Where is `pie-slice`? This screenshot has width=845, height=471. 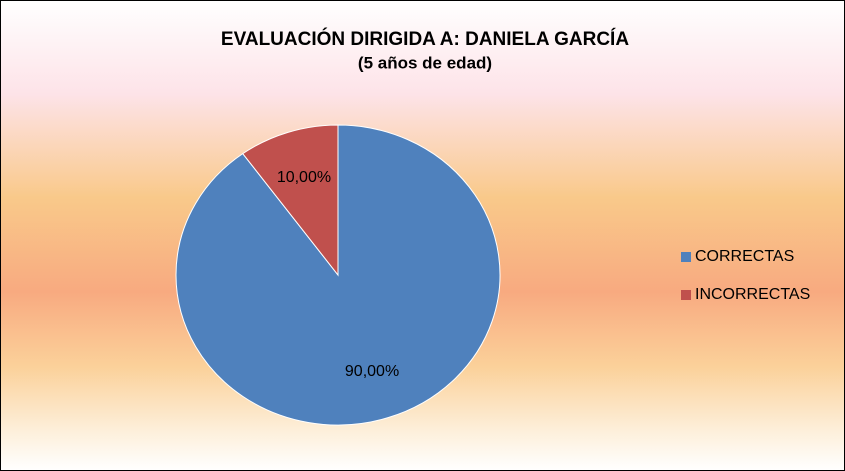
pie-slice is located at coordinates (290, 200).